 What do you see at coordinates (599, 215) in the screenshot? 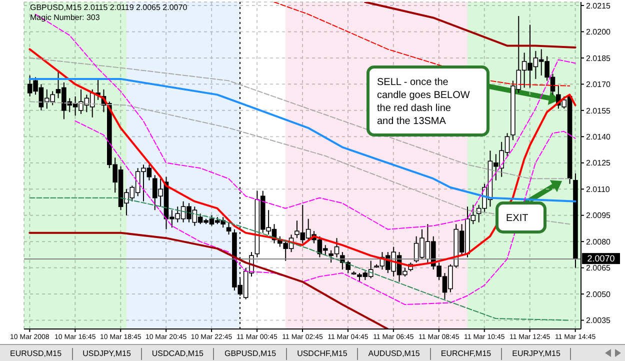
I see `y-tick-label: 2.0095` at bounding box center [599, 215].